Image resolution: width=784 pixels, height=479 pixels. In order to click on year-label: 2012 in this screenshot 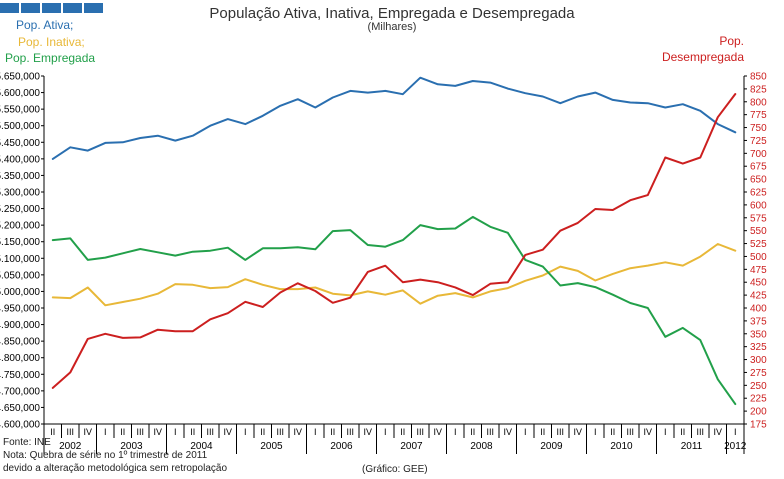, I will do `click(735, 446)`.